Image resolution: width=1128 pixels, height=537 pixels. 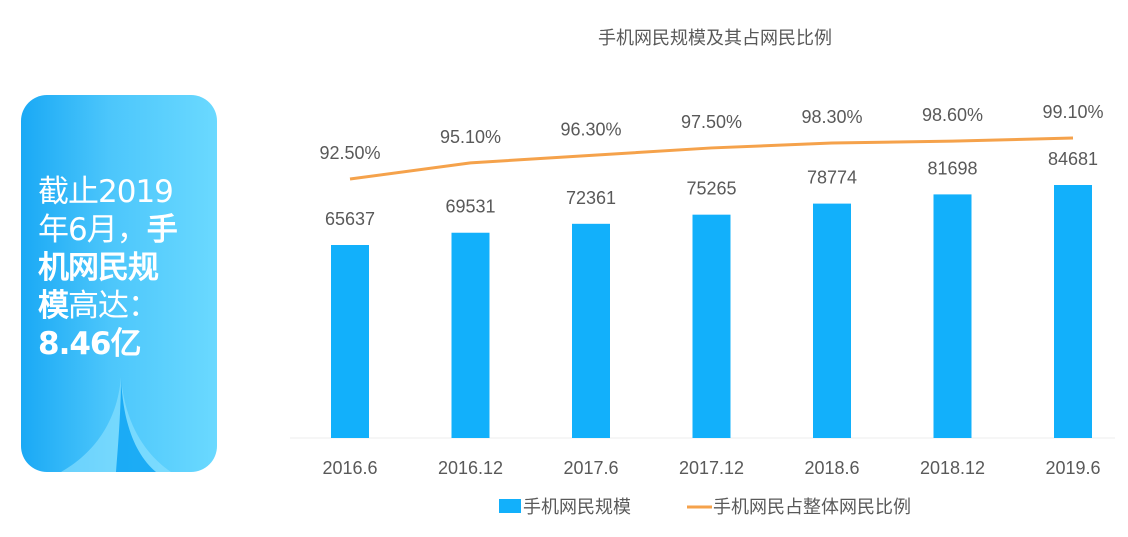 What do you see at coordinates (510, 506) in the screenshot?
I see `legend-swatch-bar` at bounding box center [510, 506].